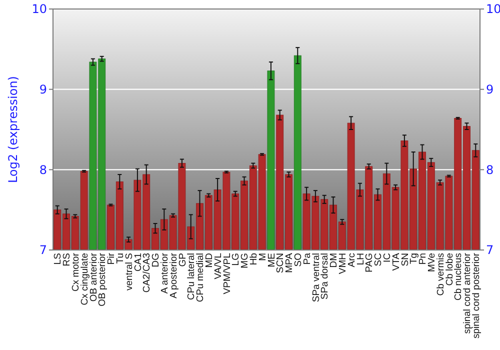 The image size is (500, 350). What do you see at coordinates (164, 273) in the screenshot?
I see `x-tick-label: A anterior` at bounding box center [164, 273].